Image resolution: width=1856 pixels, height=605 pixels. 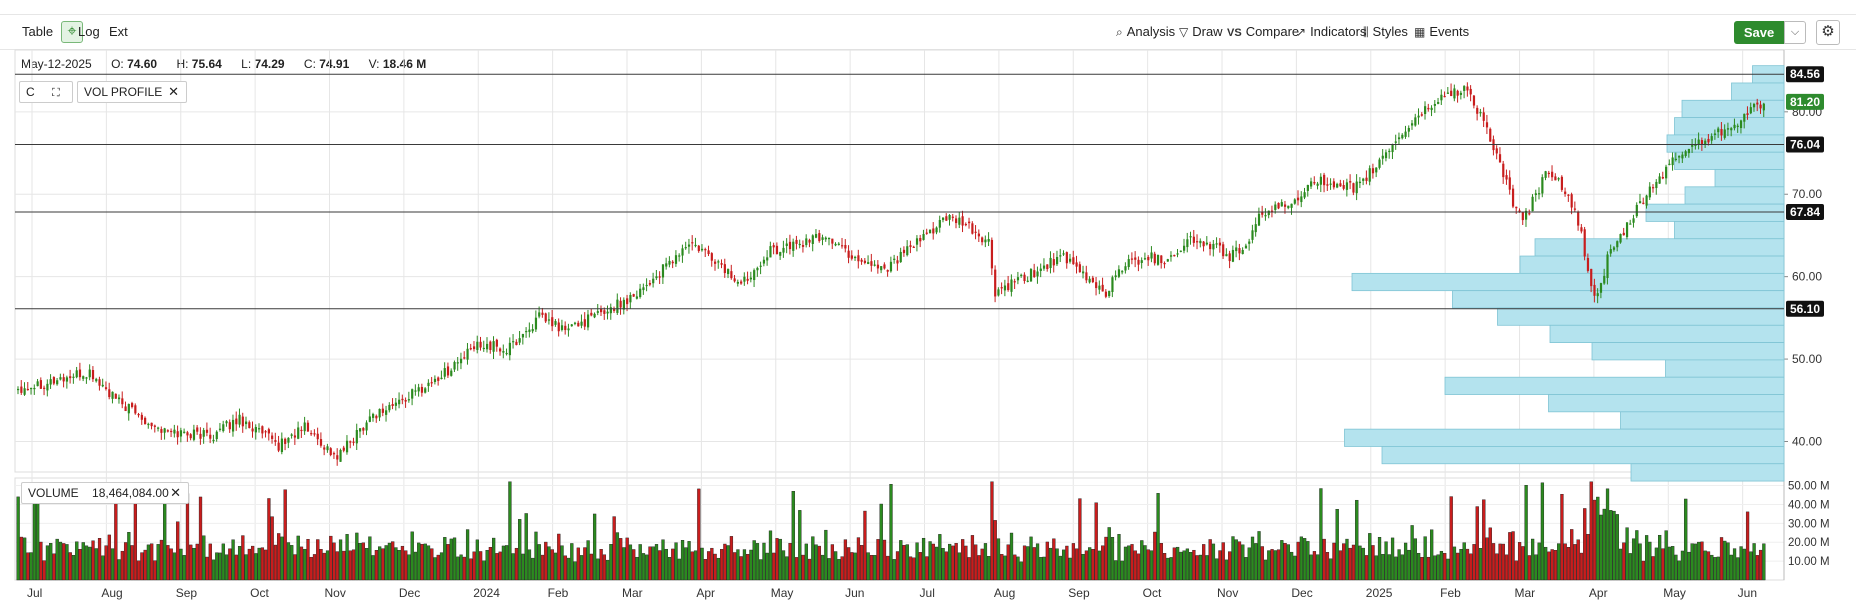 I want to click on compare-button: VS Compare, so click(x=1263, y=32).